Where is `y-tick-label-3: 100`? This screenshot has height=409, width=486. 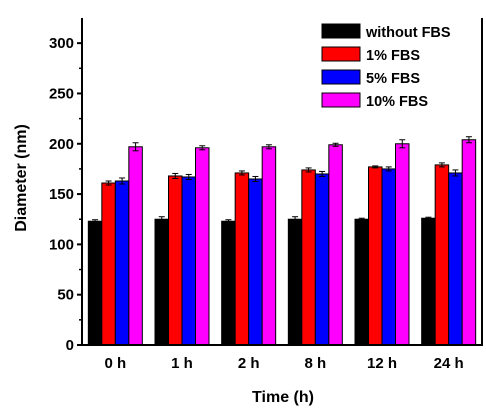
y-tick-label-3: 100 is located at coordinates (61, 244).